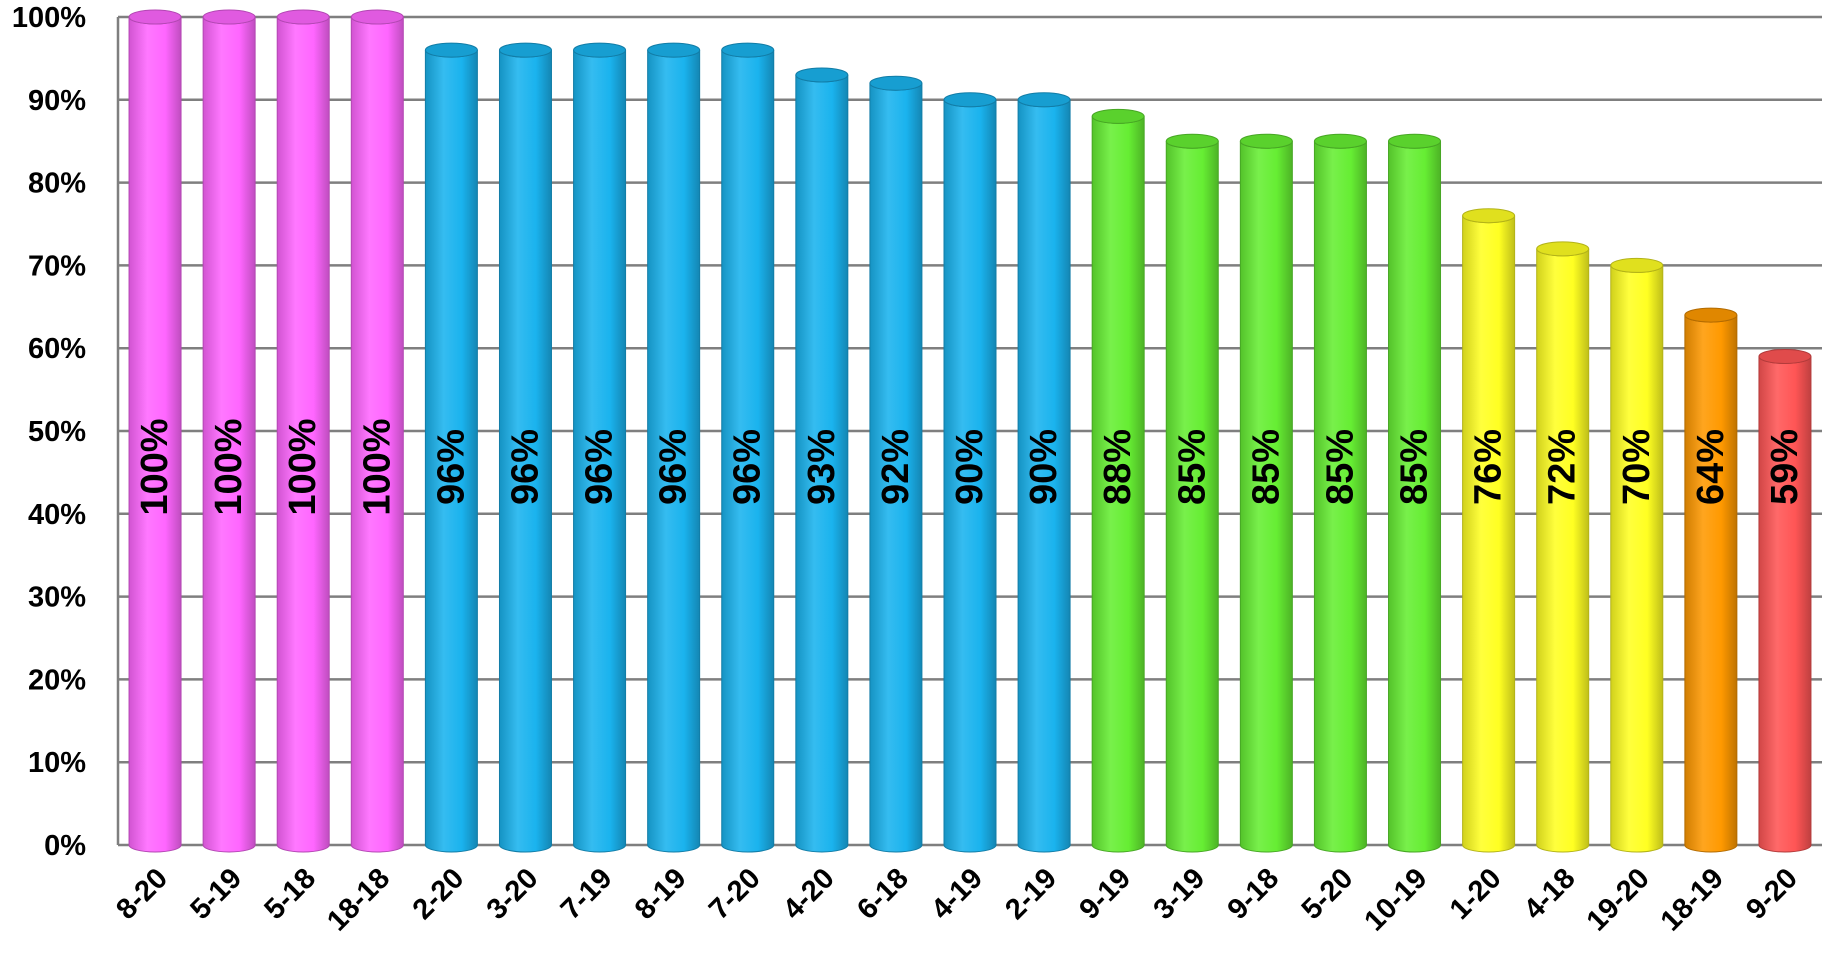  What do you see at coordinates (1785, 600) in the screenshot?
I see `bar-9-20: 59%` at bounding box center [1785, 600].